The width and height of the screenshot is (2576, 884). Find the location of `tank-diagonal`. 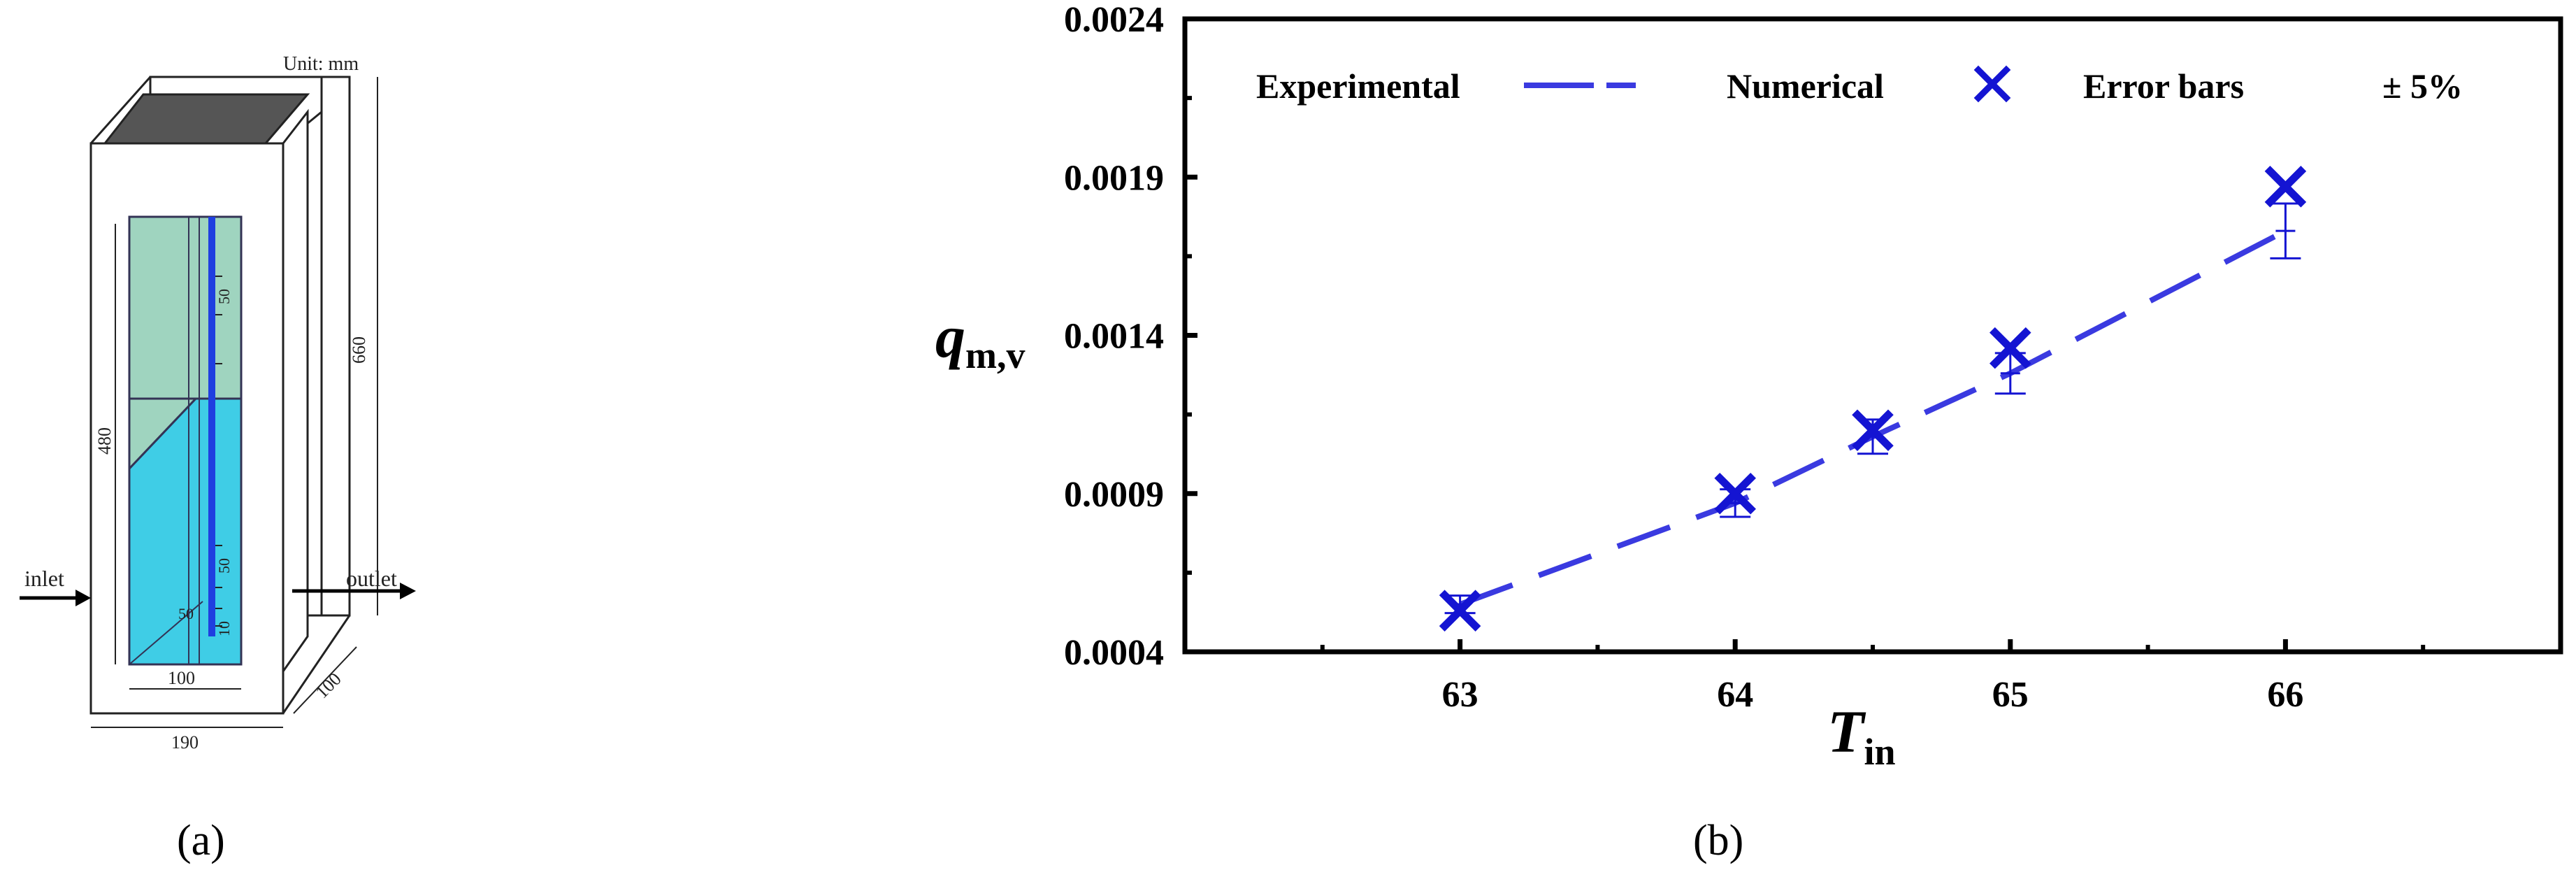

tank-diagonal is located at coordinates (166, 633).